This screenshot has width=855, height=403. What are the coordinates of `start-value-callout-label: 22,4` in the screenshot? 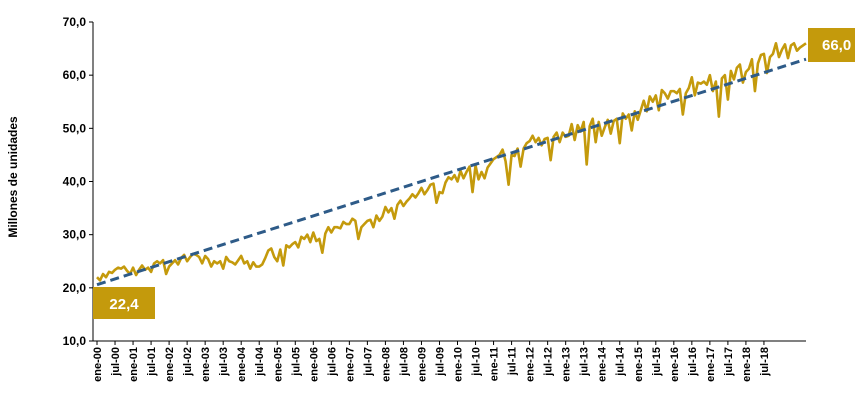 It's located at (124, 304).